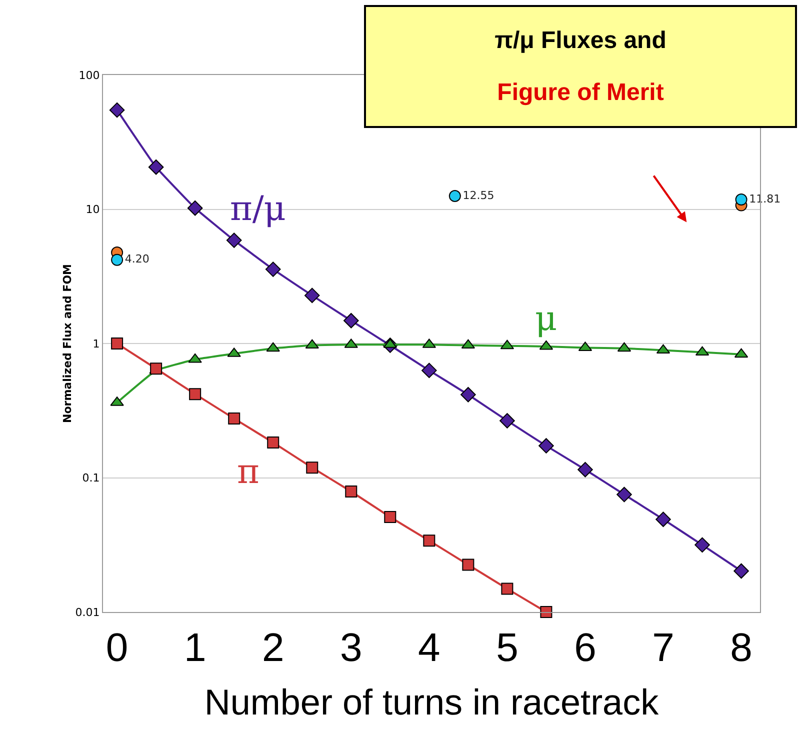  I want to click on annotation: μ, so click(546, 319).